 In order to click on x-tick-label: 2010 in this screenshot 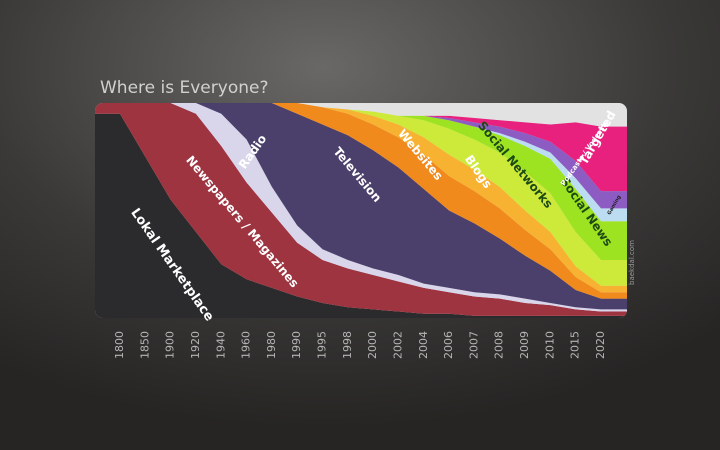, I will do `click(549, 345)`.